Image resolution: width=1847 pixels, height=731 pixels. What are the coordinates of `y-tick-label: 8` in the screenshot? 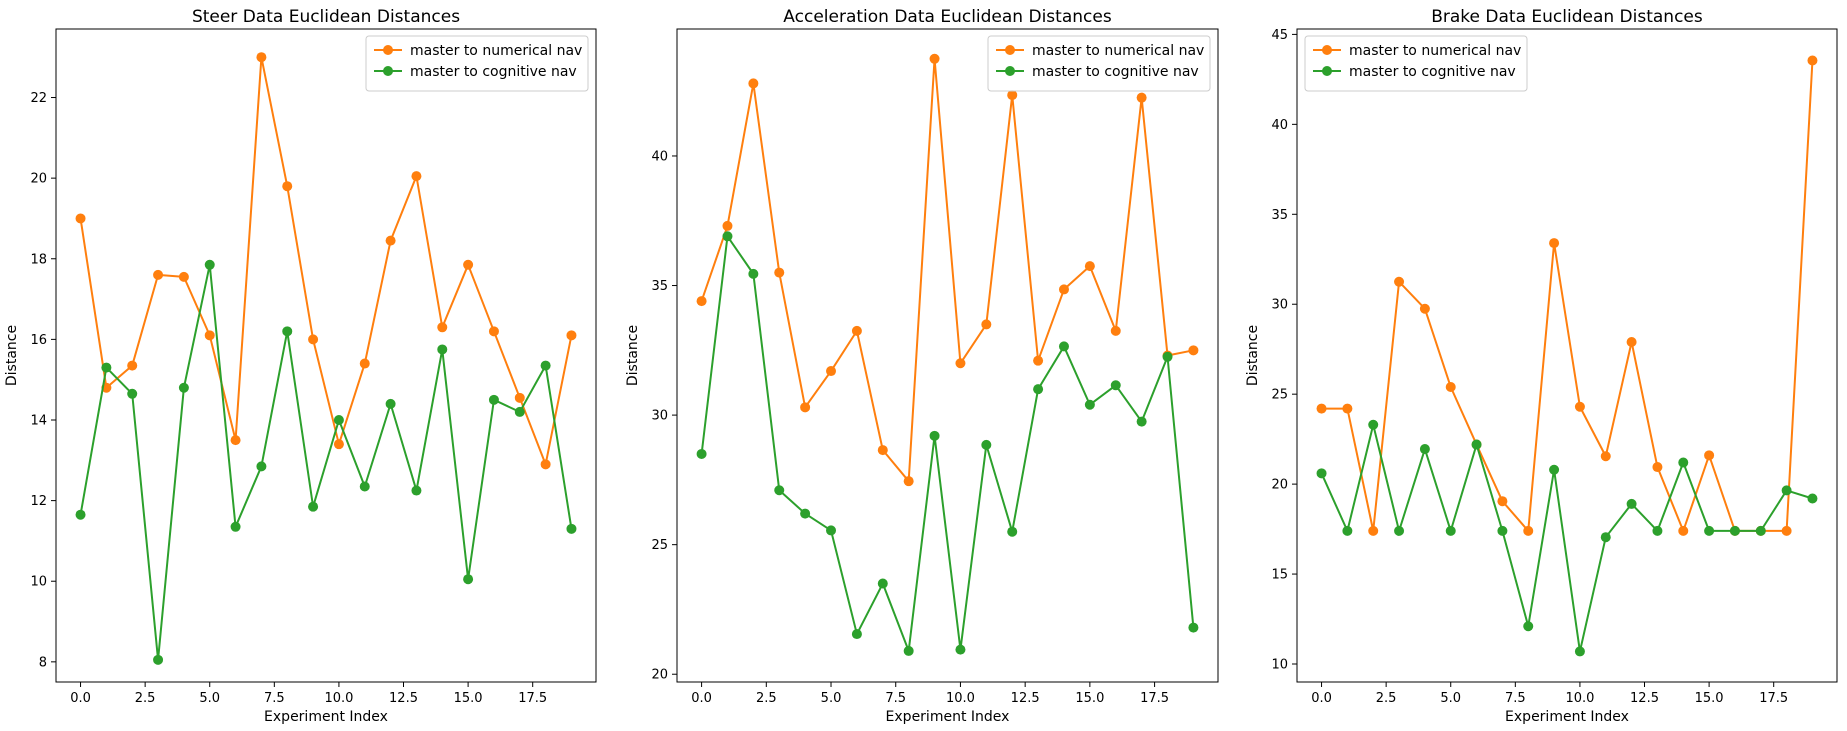 It's located at (43, 662).